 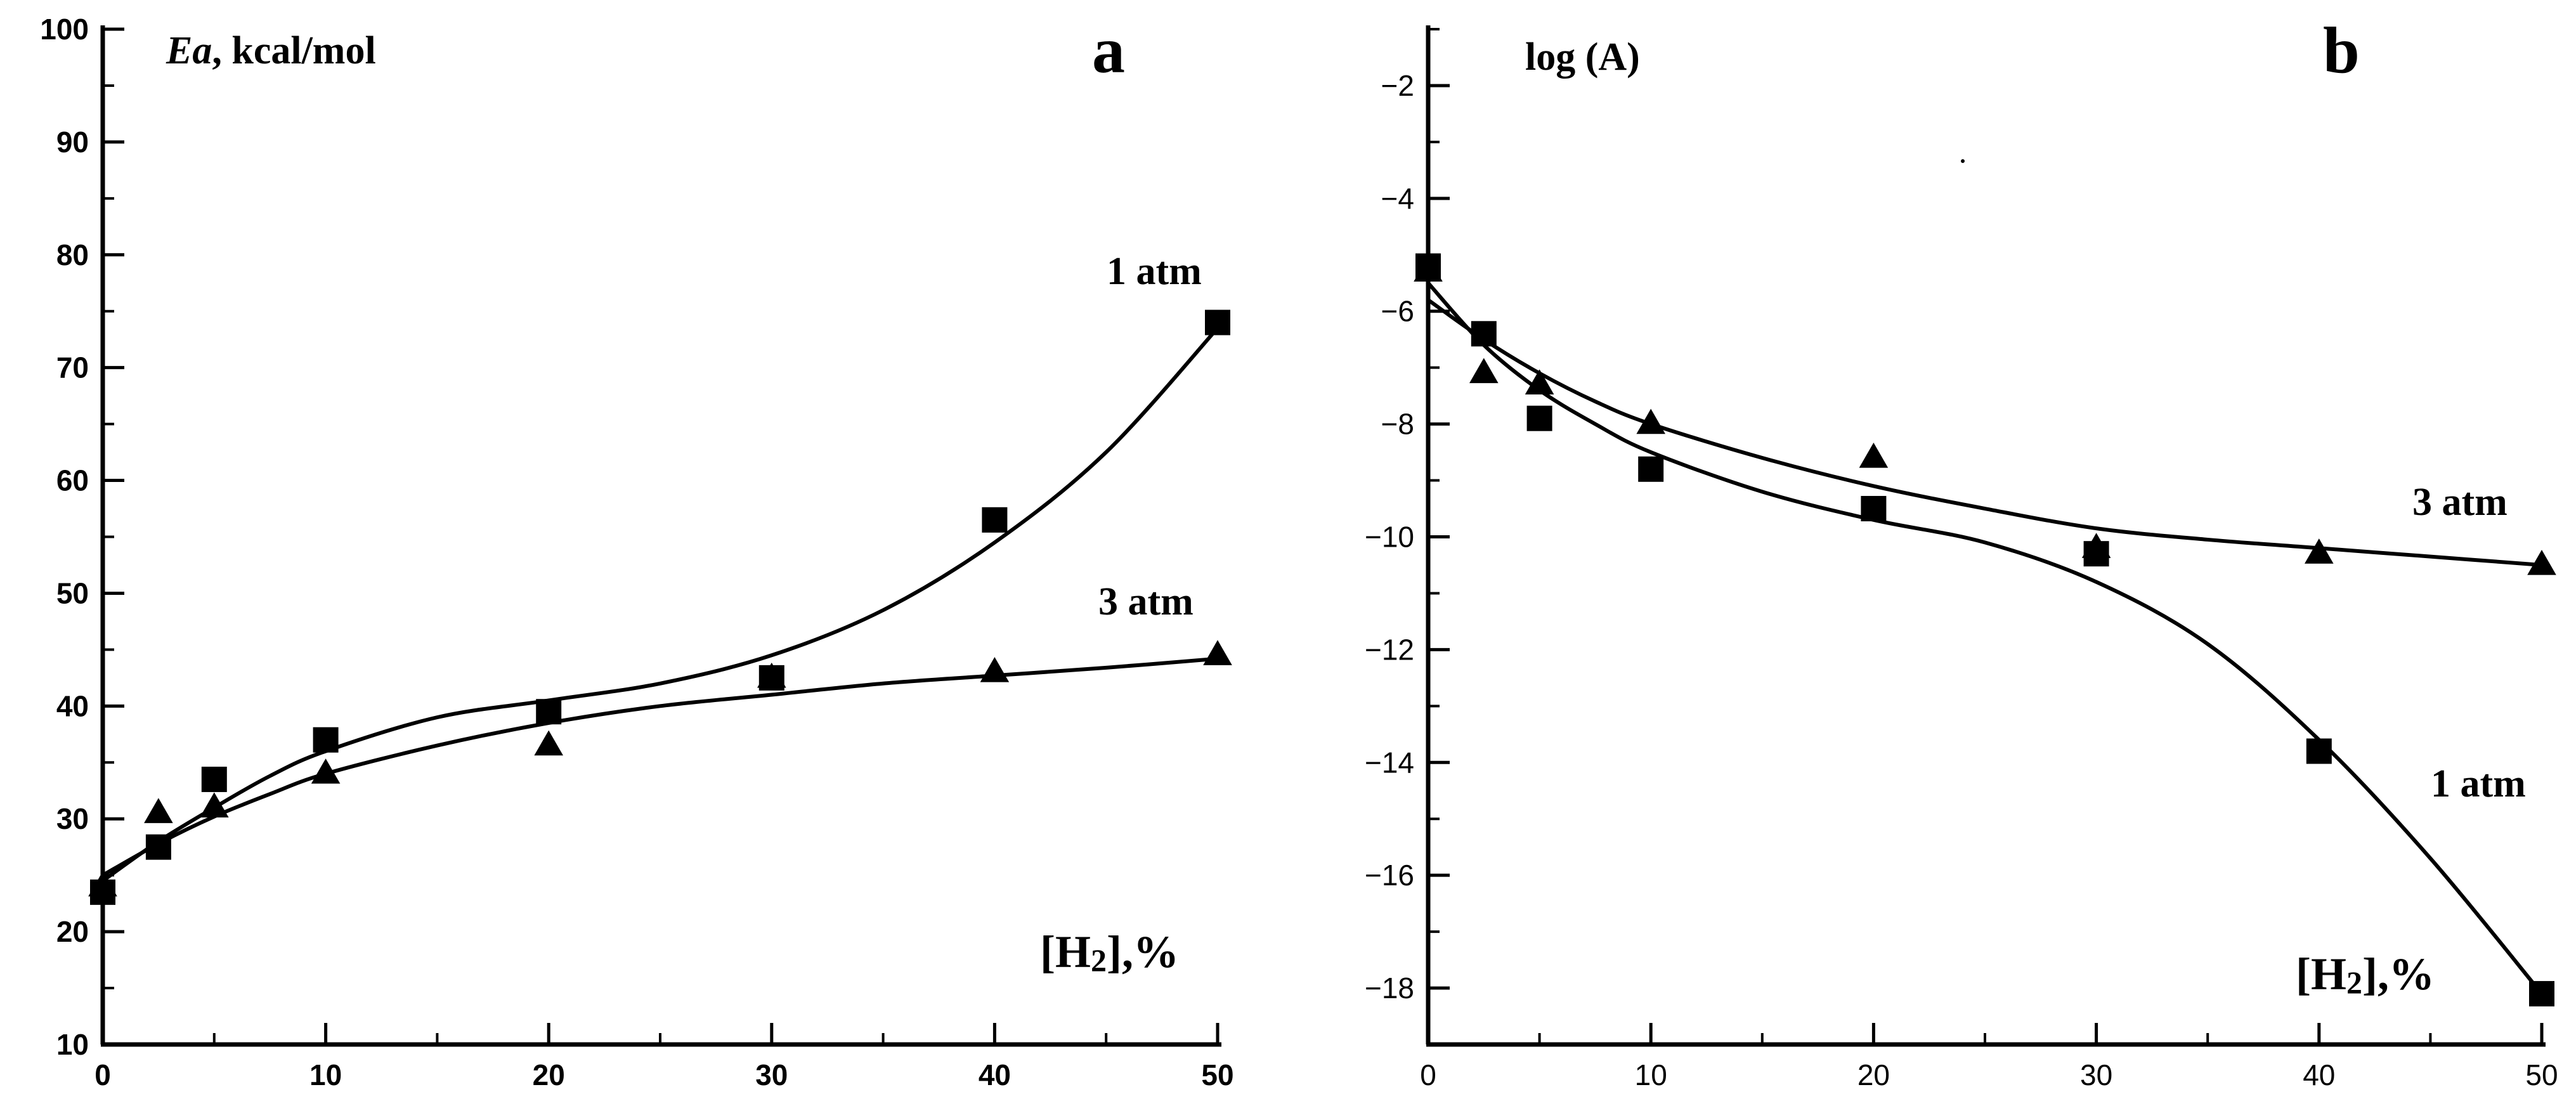 What do you see at coordinates (1582, 57) in the screenshot?
I see `panel-b-y-axis-title: log (A)` at bounding box center [1582, 57].